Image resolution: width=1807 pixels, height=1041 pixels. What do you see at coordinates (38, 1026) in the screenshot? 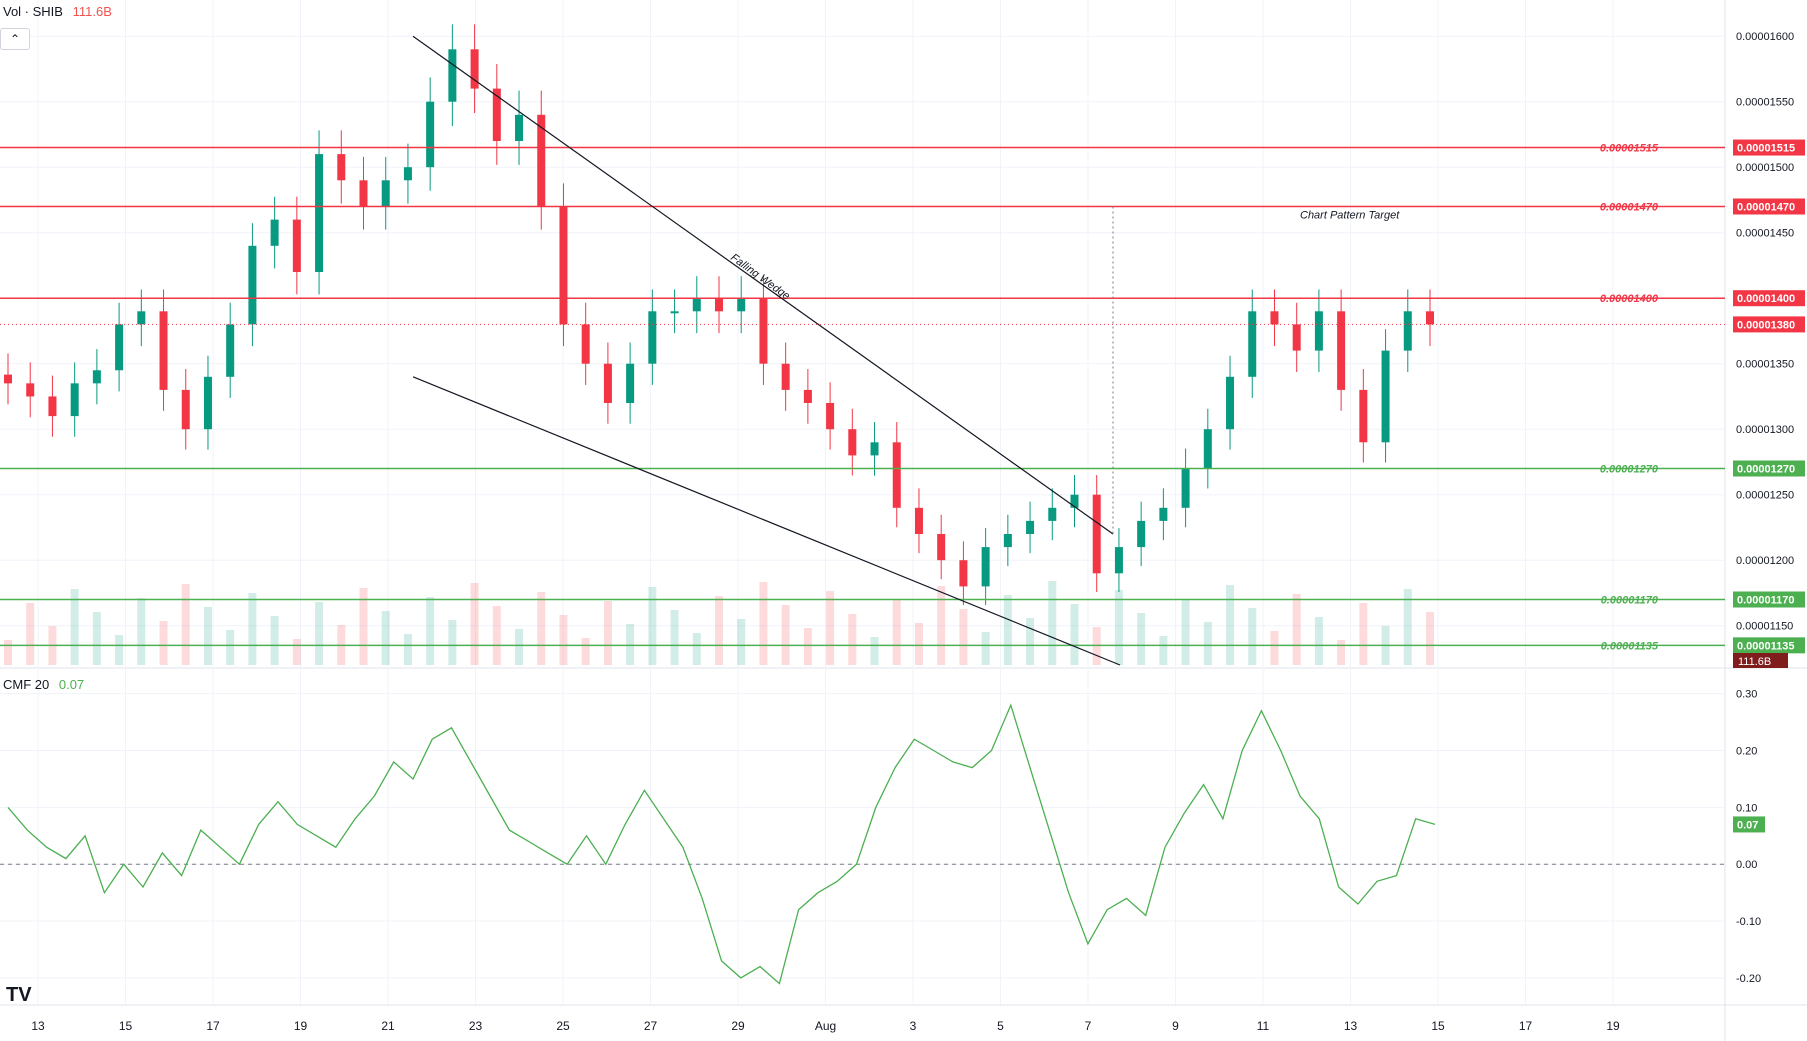
I see `time-tick-label: 13` at bounding box center [38, 1026].